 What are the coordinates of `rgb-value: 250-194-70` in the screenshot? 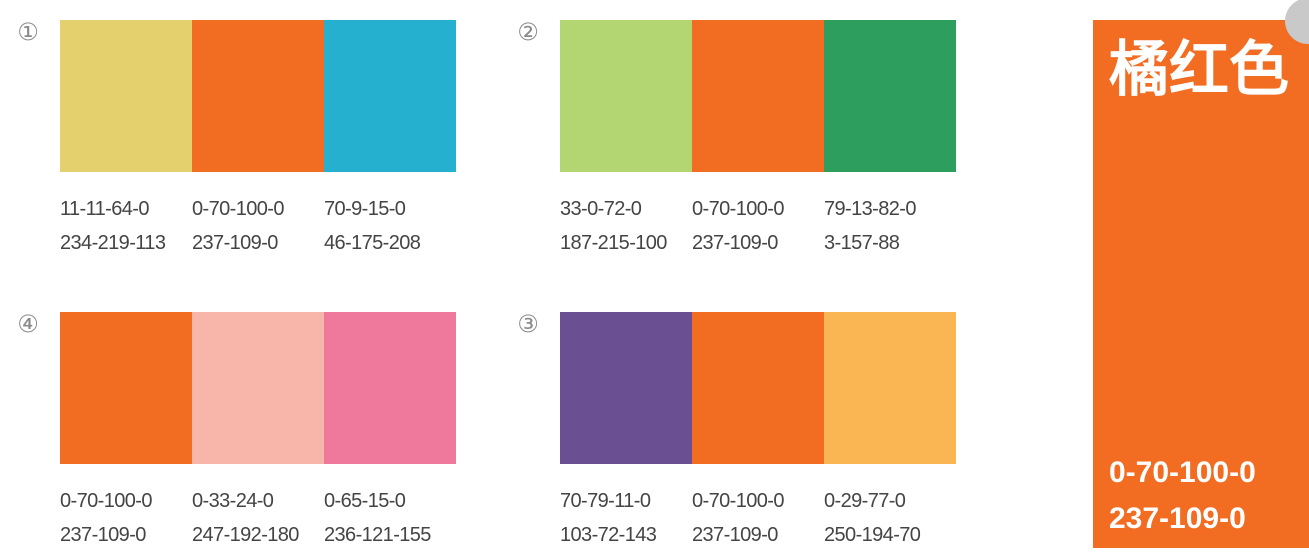 It's located at (872, 535).